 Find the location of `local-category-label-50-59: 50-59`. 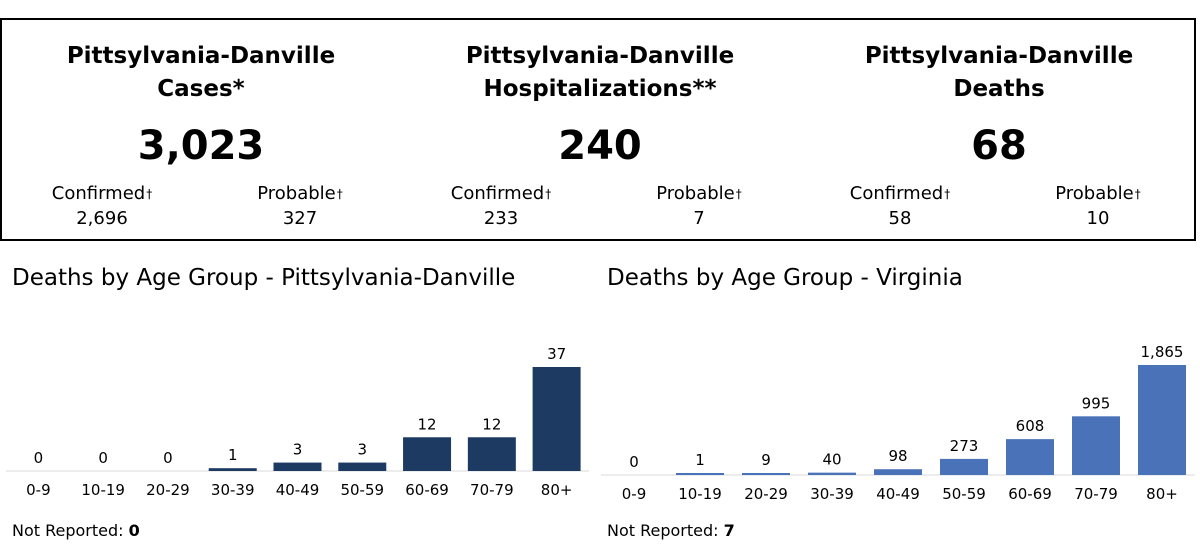

local-category-label-50-59: 50-59 is located at coordinates (362, 490).